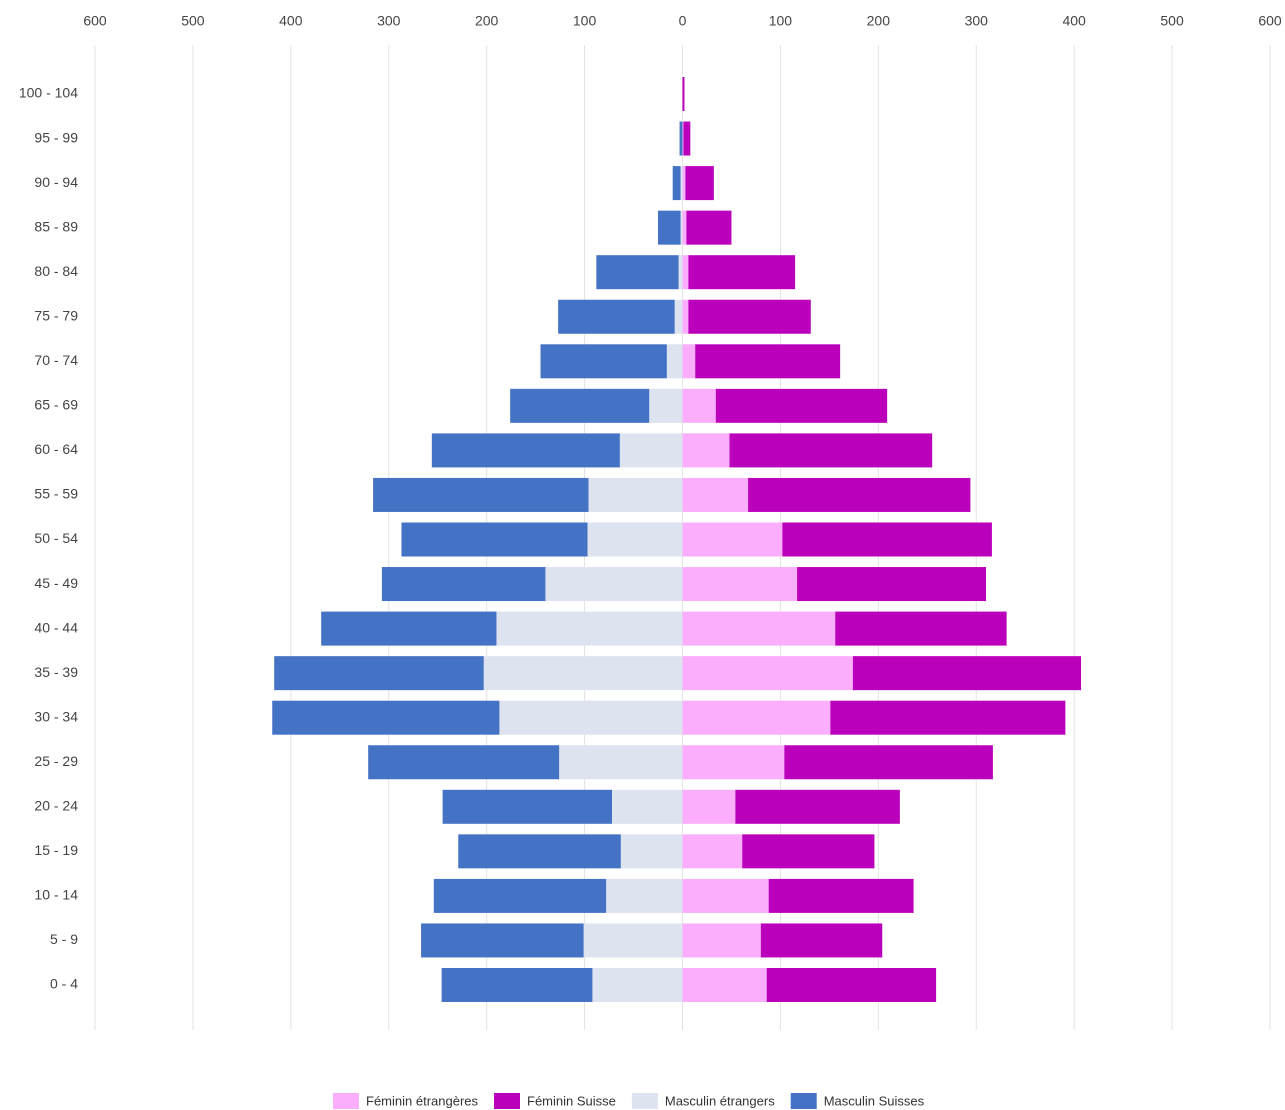 This screenshot has height=1110, width=1285. What do you see at coordinates (56, 449) in the screenshot?
I see `y-tick-label: 60 - 64` at bounding box center [56, 449].